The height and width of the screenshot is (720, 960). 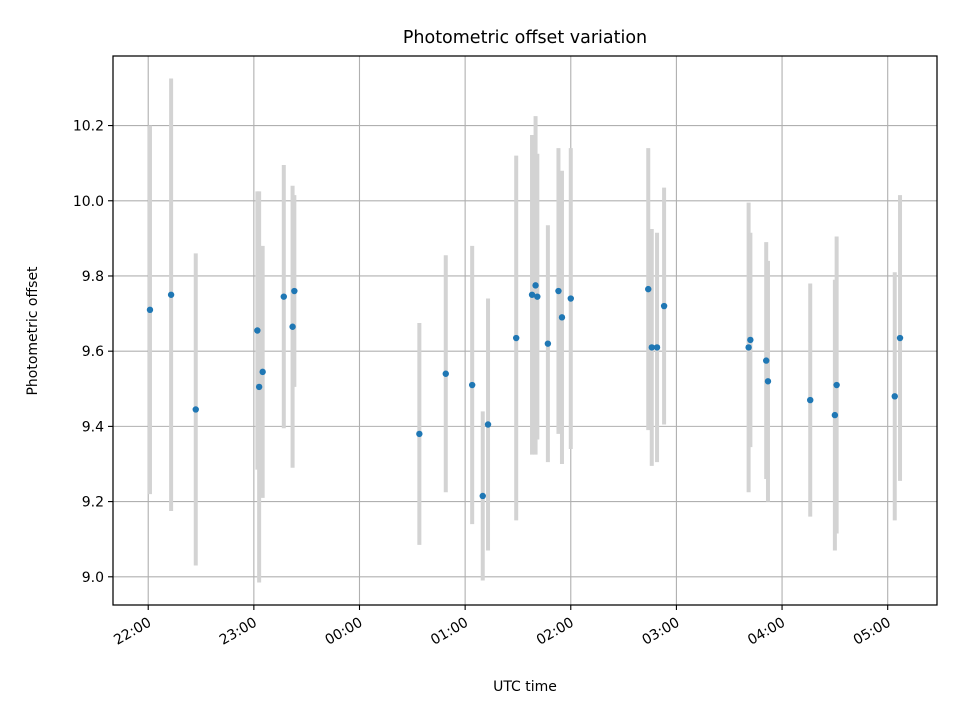 I want to click on y-tick-label: 9.4, so click(x=93, y=427).